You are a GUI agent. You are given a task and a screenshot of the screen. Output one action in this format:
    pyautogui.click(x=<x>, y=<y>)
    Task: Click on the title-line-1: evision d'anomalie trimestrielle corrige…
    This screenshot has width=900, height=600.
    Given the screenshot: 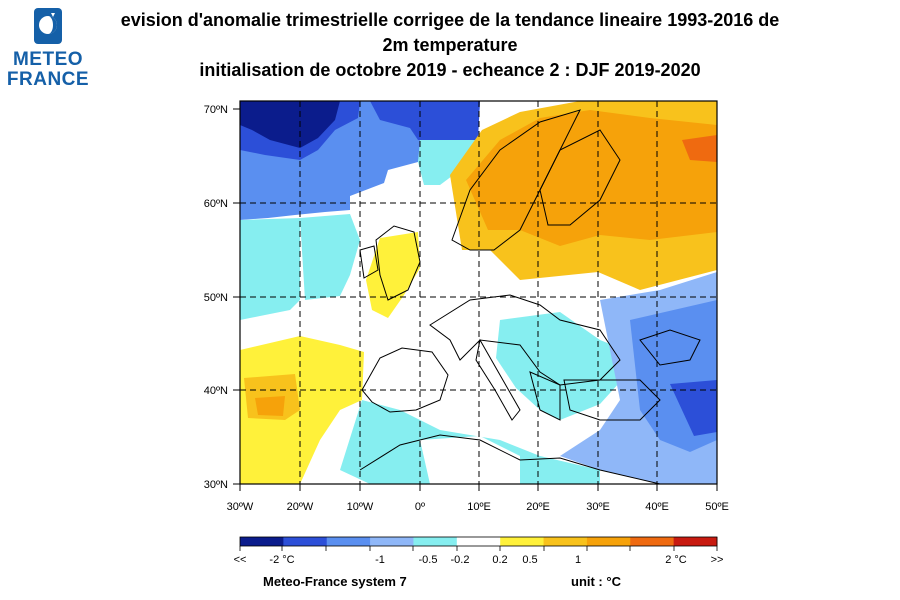 What is the action you would take?
    pyautogui.click(x=450, y=20)
    